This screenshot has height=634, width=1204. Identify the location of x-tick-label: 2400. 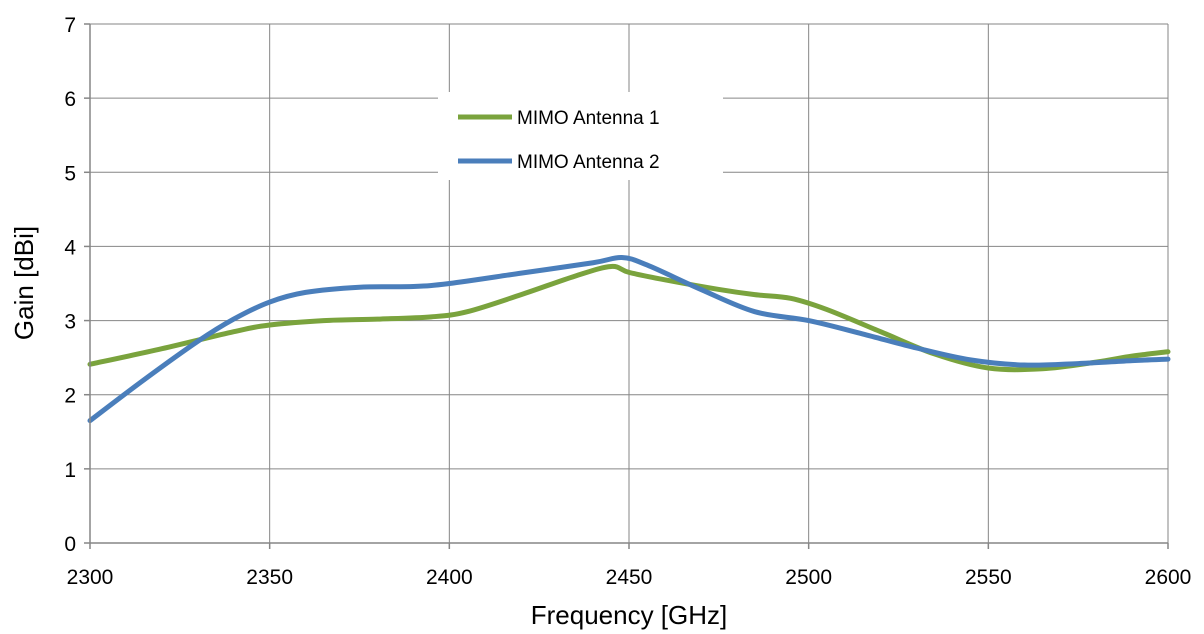
(449, 577).